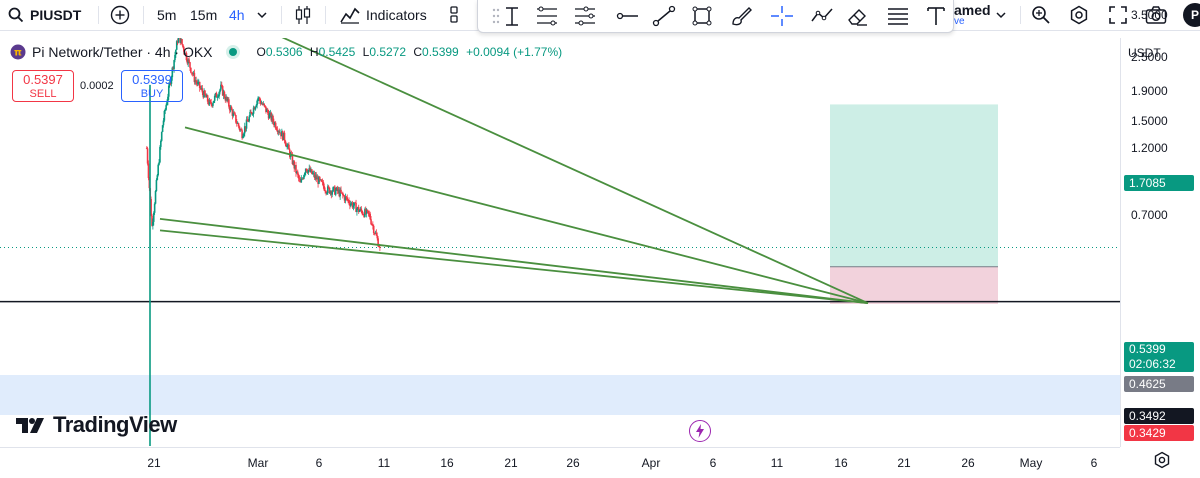 This screenshot has height=478, width=1200. I want to click on fib-tool, so click(547, 16).